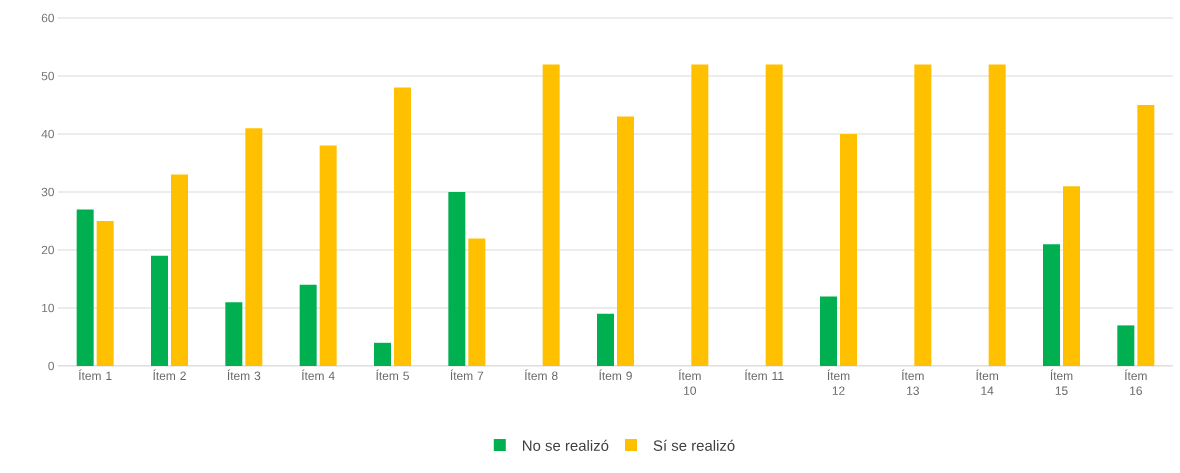 Image resolution: width=1180 pixels, height=473 pixels. What do you see at coordinates (51, 366) in the screenshot?
I see `y-tick-label: 0` at bounding box center [51, 366].